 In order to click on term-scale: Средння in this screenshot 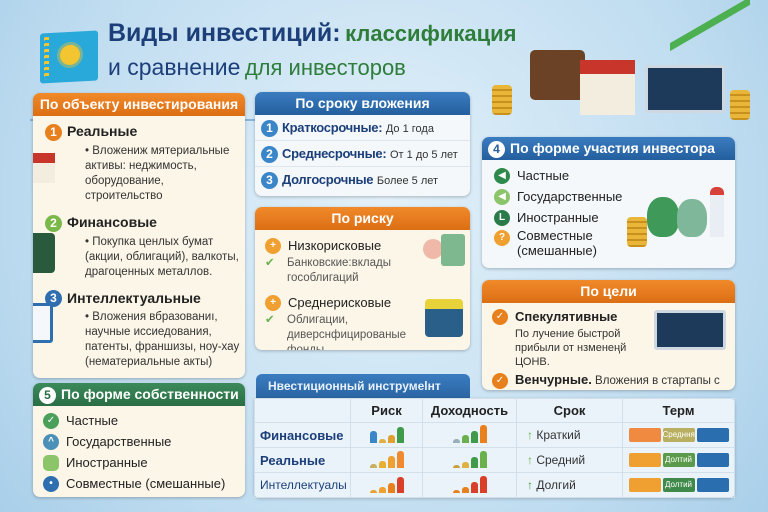, I will do `click(678, 435)`.